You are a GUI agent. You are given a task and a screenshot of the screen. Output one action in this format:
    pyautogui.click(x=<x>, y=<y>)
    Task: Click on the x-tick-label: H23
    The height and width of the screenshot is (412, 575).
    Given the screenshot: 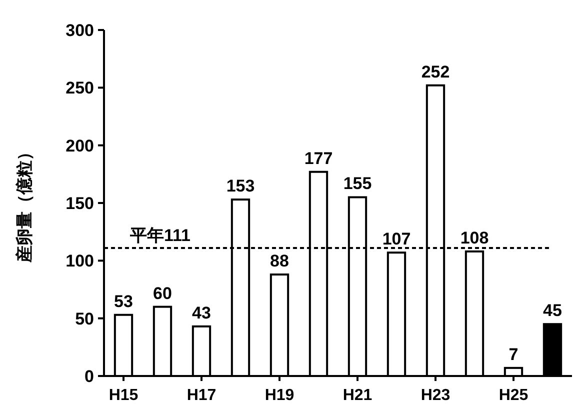 What is the action you would take?
    pyautogui.click(x=435, y=395)
    